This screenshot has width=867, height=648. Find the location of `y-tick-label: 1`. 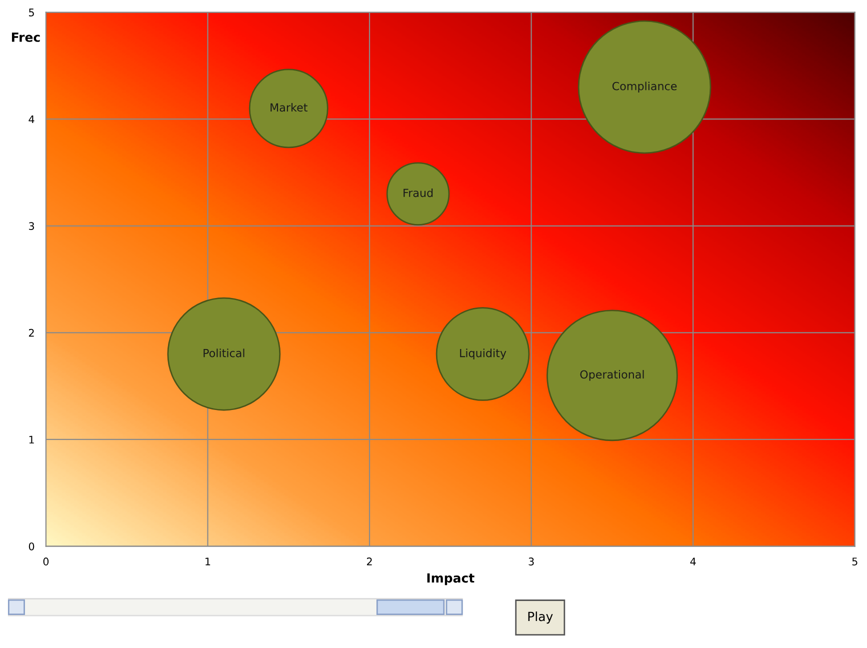

y-tick-label: 1 is located at coordinates (31, 440).